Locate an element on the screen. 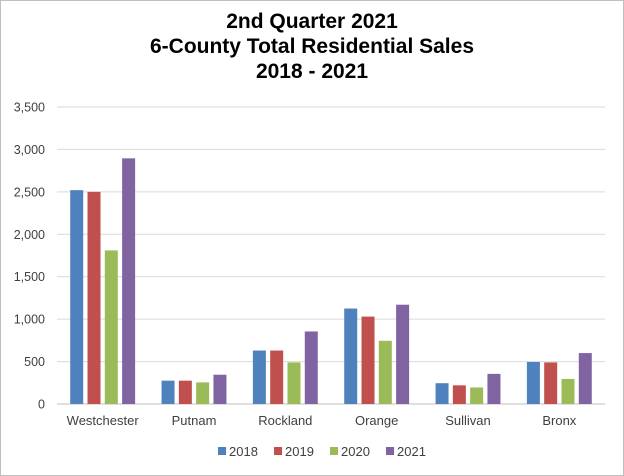  bar-putnam-2018 is located at coordinates (168, 392).